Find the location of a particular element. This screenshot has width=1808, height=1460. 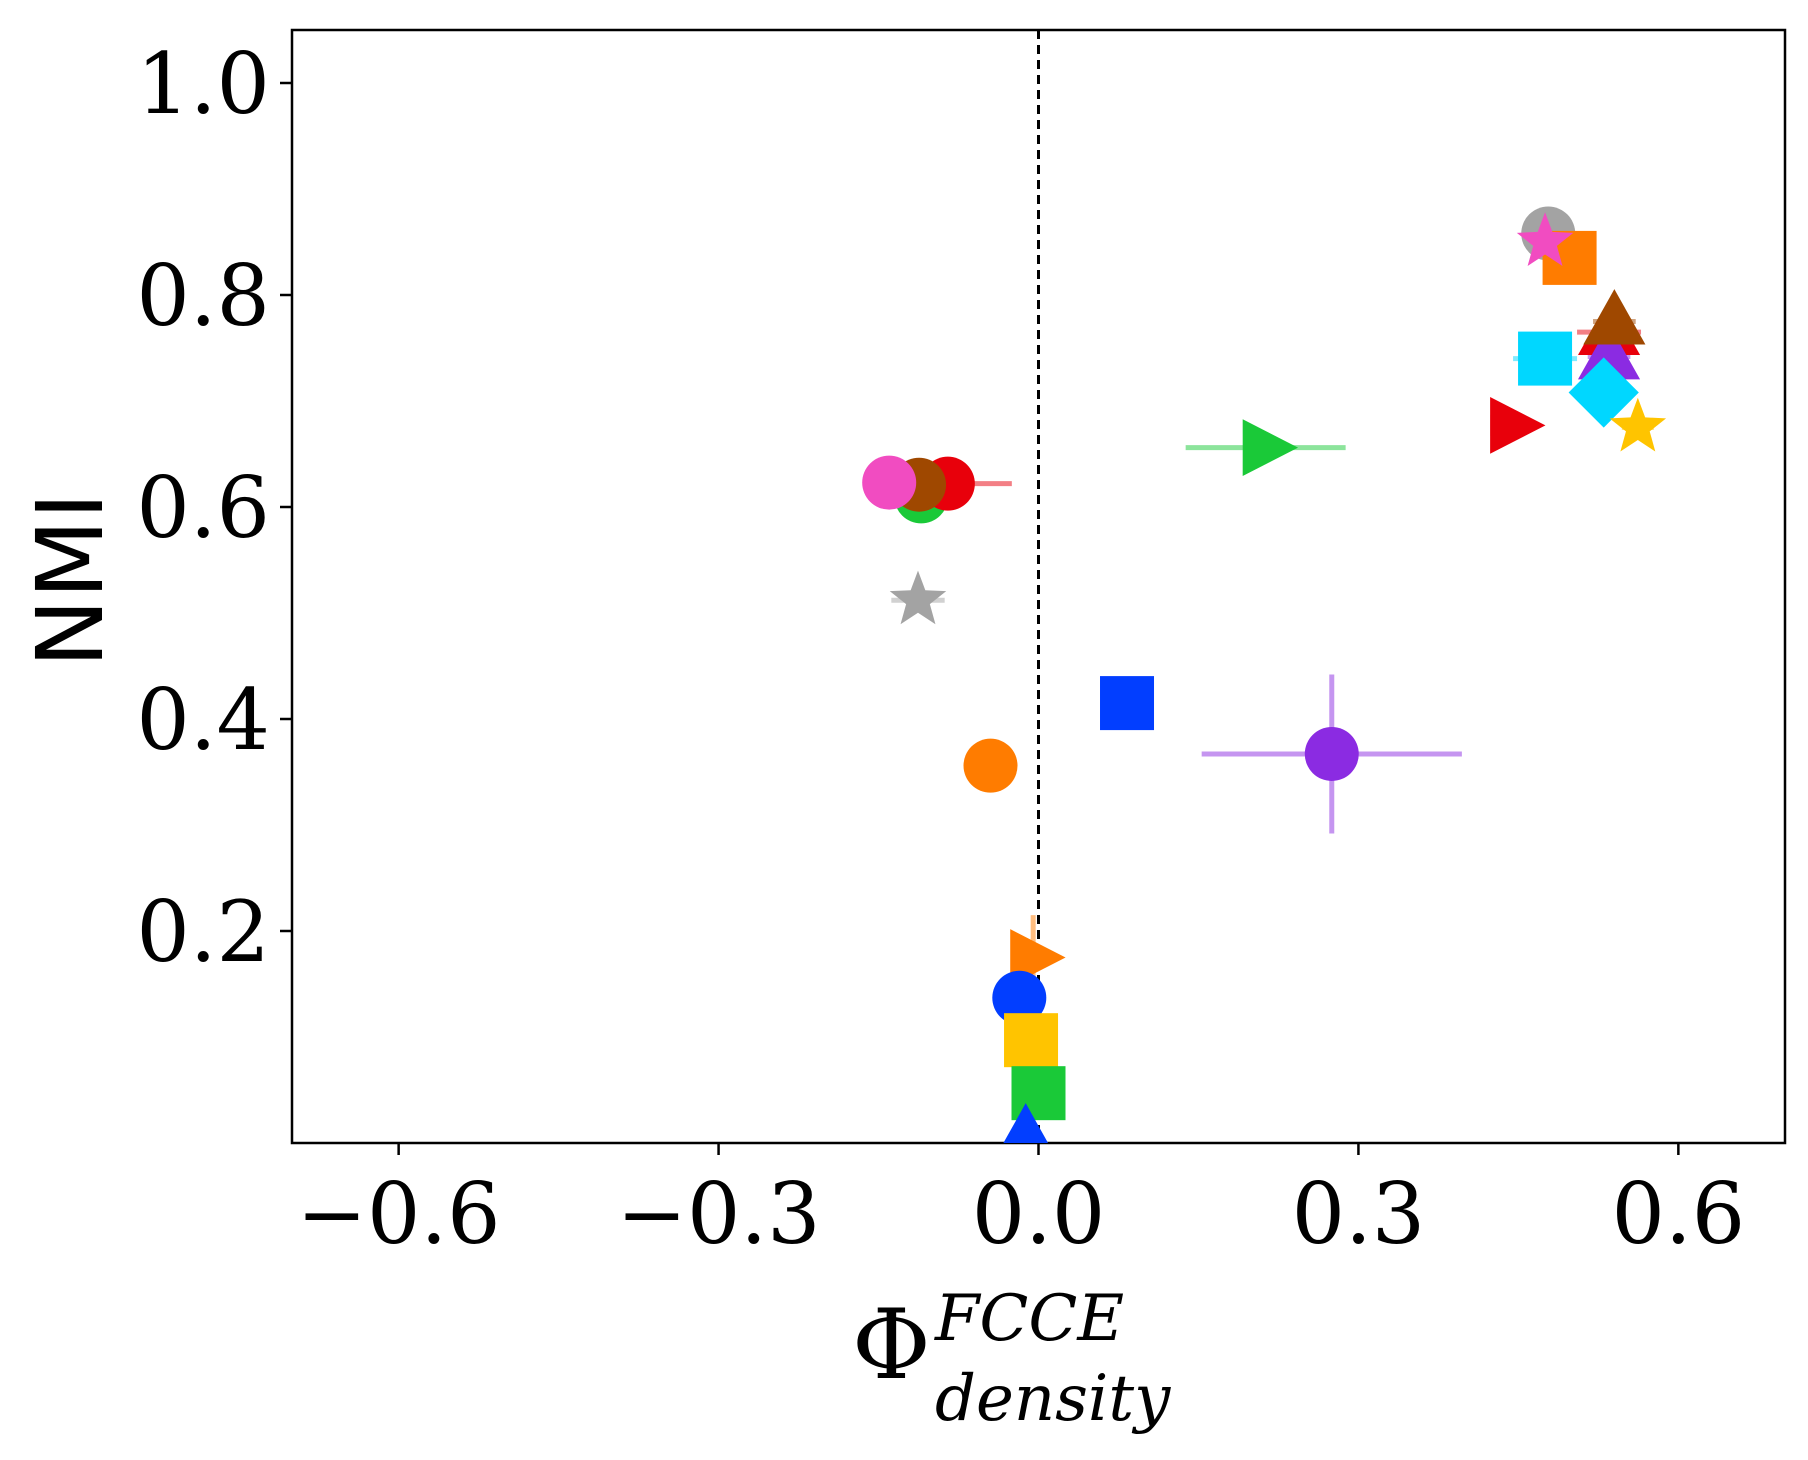

x-tick-label: 0.3 is located at coordinates (1359, 1214).